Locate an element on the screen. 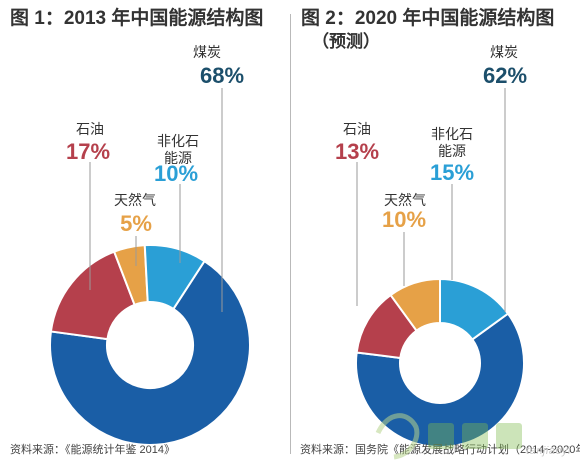 The image size is (580, 468). chart-1-title: 图 1：2013 年中国能源结构图 is located at coordinates (137, 18).